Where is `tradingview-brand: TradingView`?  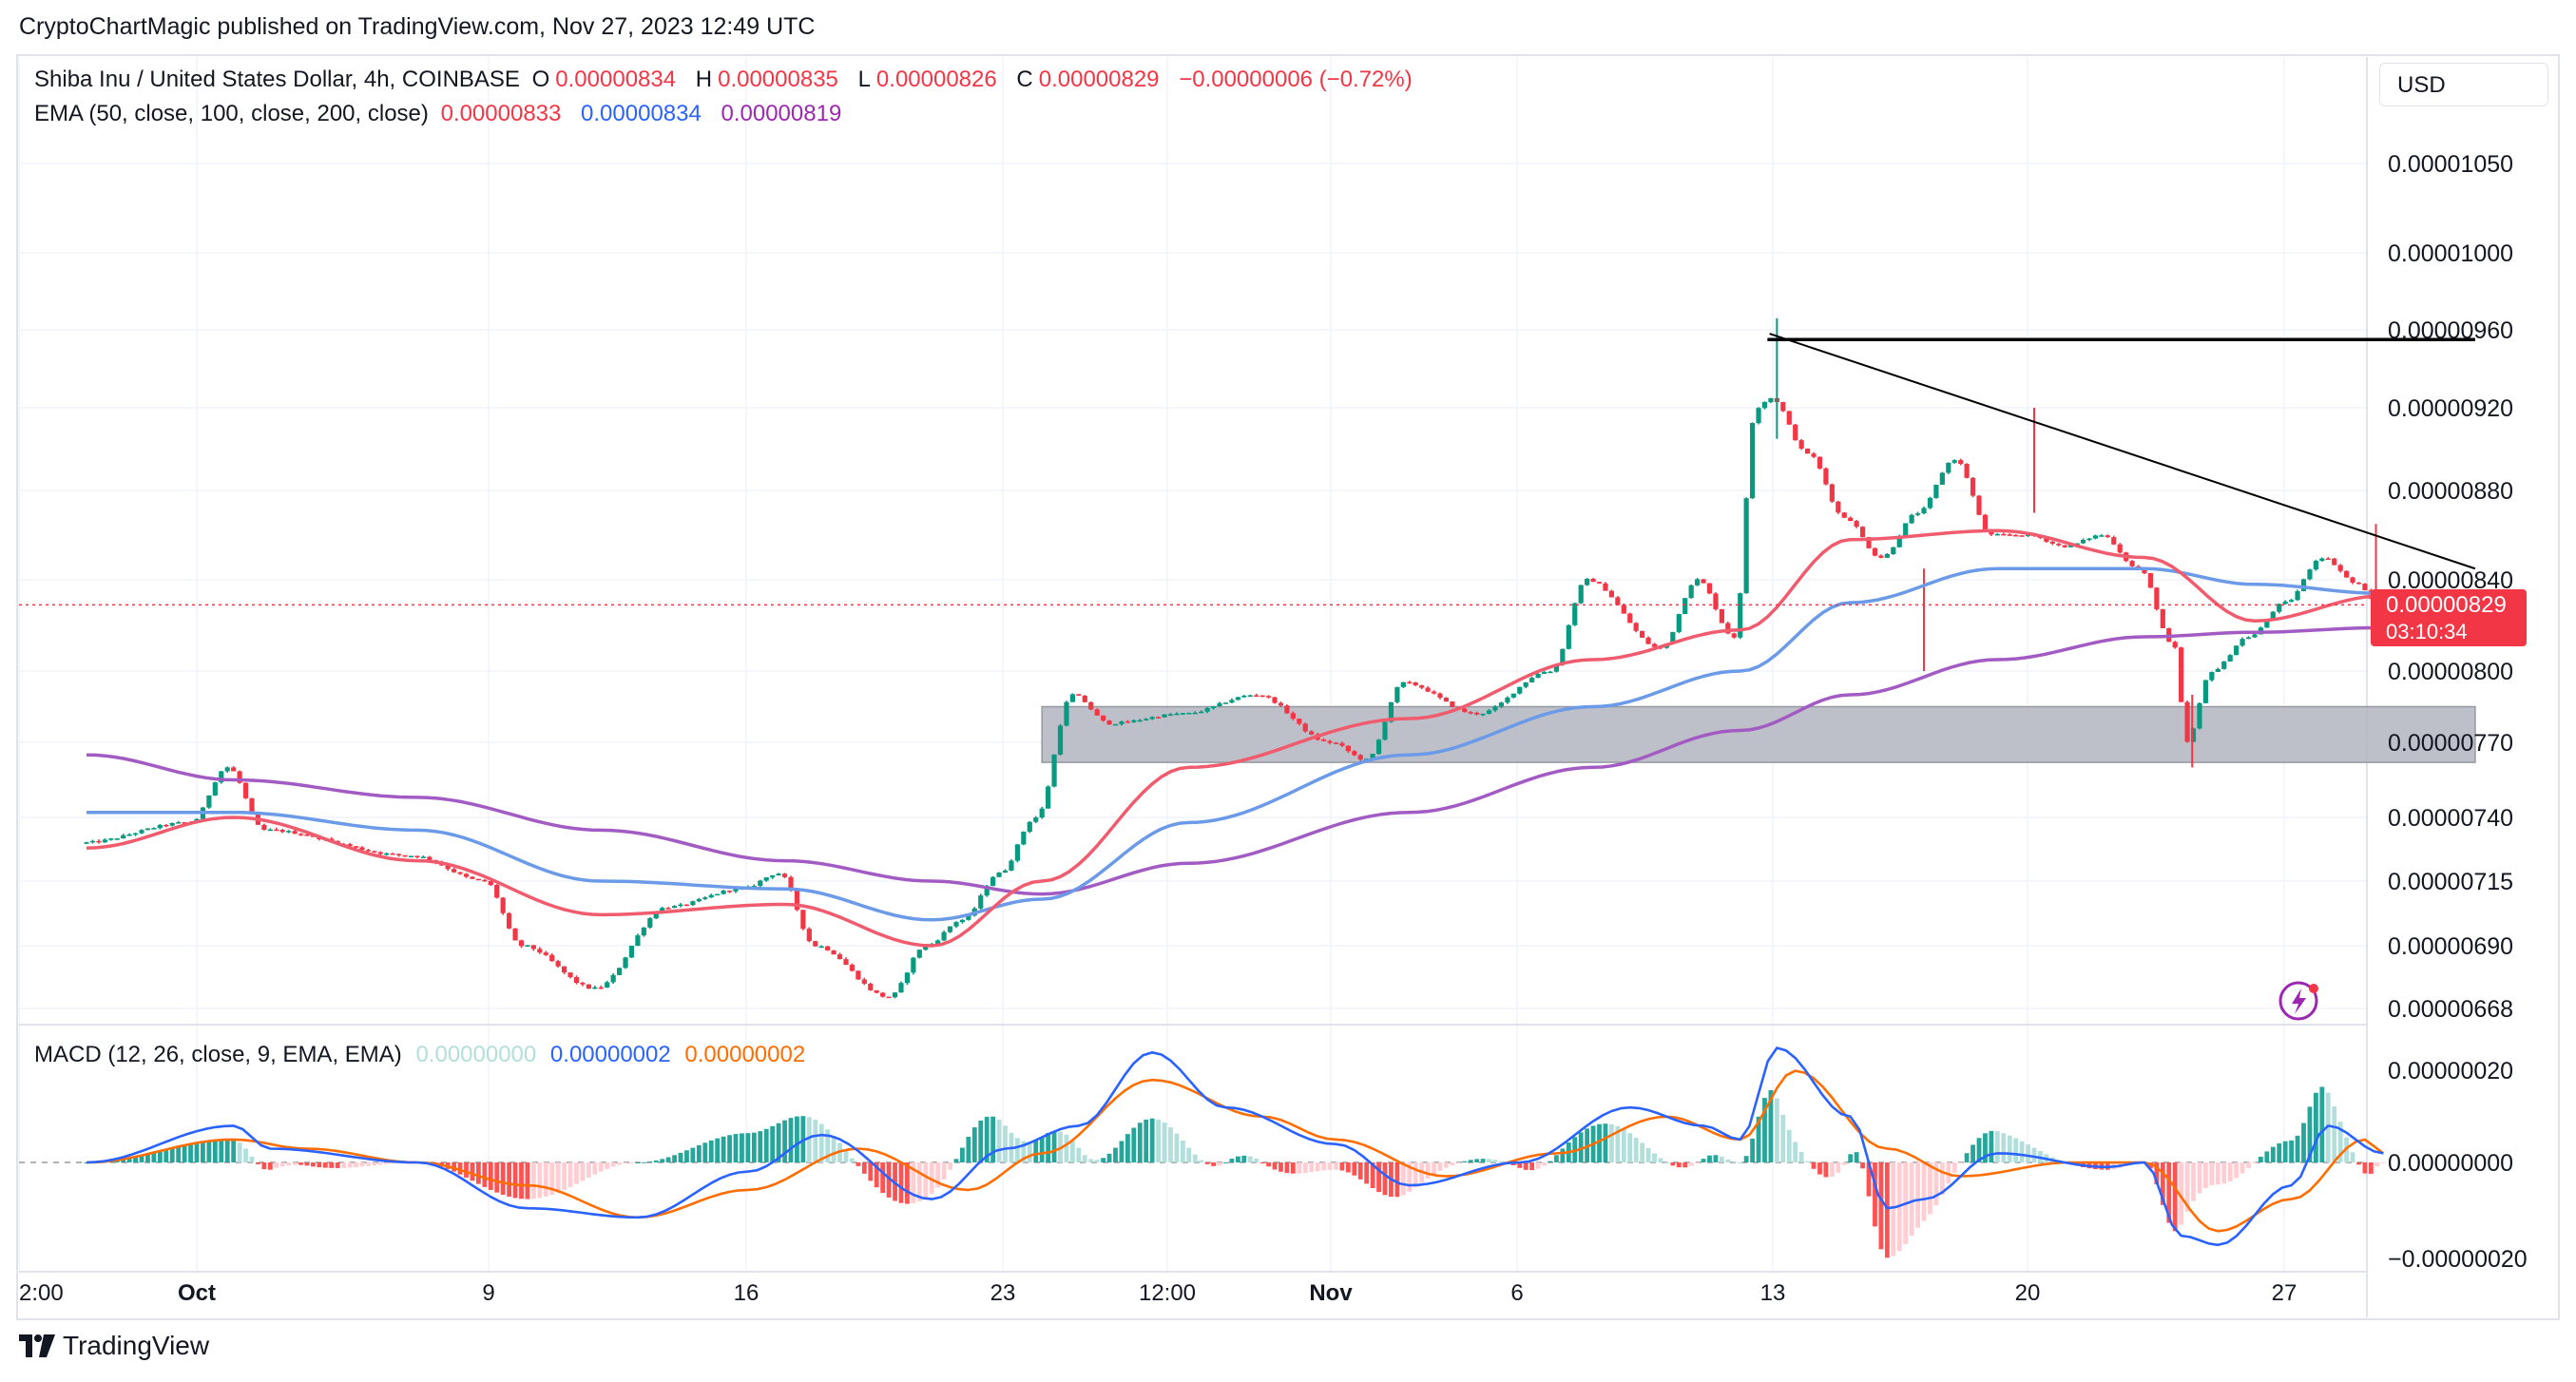
tradingview-brand: TradingView is located at coordinates (114, 1346).